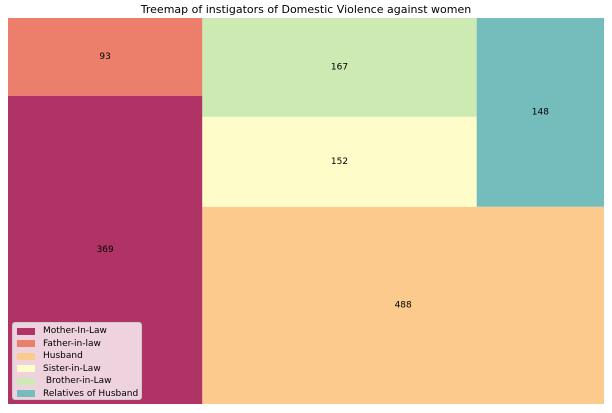 The height and width of the screenshot is (413, 612). I want to click on legend-item-sister-in-law: Sister-in-Law, so click(77, 369).